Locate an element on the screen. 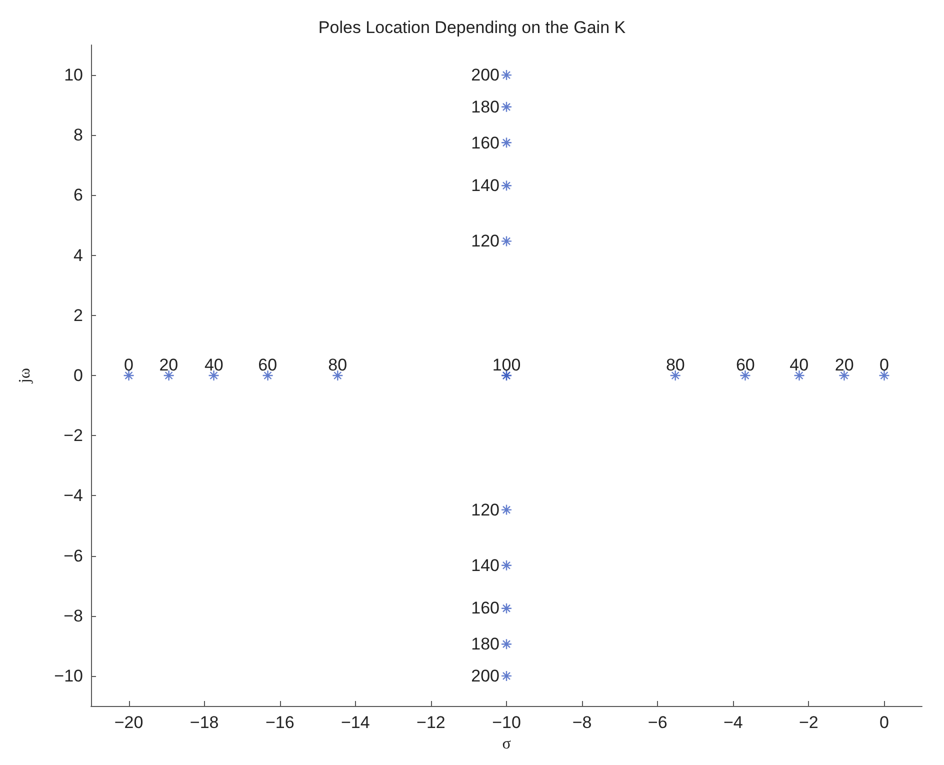 The image size is (944, 765). annotation: 100 is located at coordinates (506, 365).